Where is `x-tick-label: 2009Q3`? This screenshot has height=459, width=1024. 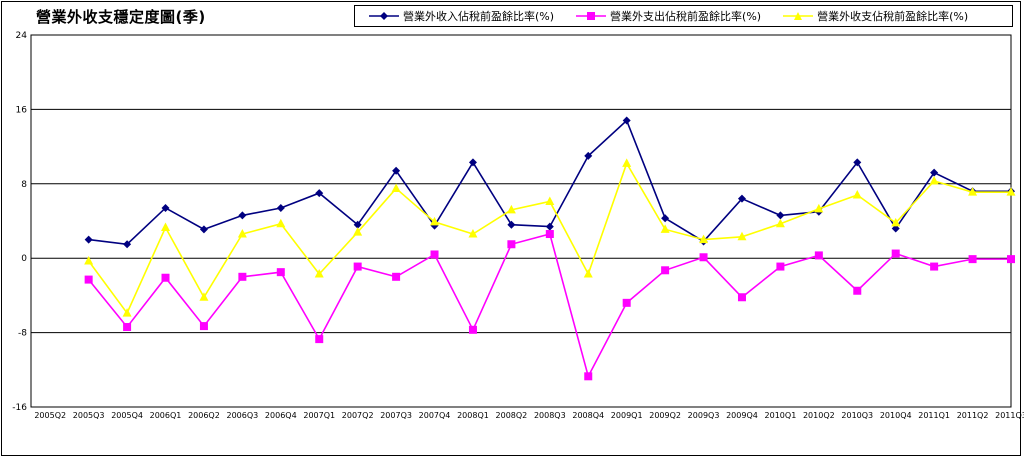
x-tick-label: 2009Q3 is located at coordinates (704, 415).